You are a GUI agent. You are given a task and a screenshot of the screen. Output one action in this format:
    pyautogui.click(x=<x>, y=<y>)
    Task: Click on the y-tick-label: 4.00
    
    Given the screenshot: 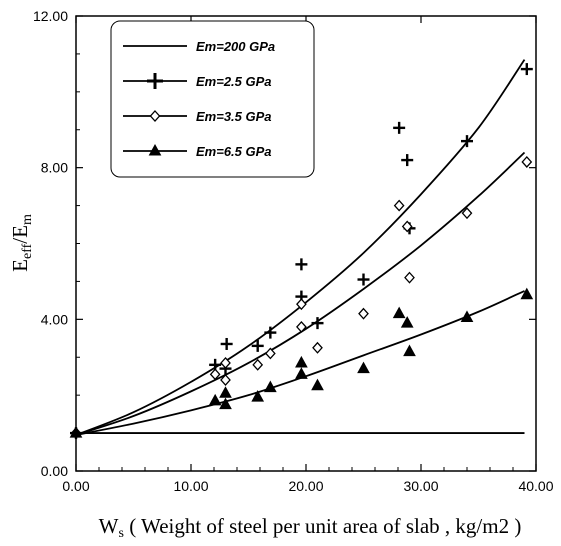 What is the action you would take?
    pyautogui.click(x=54, y=319)
    